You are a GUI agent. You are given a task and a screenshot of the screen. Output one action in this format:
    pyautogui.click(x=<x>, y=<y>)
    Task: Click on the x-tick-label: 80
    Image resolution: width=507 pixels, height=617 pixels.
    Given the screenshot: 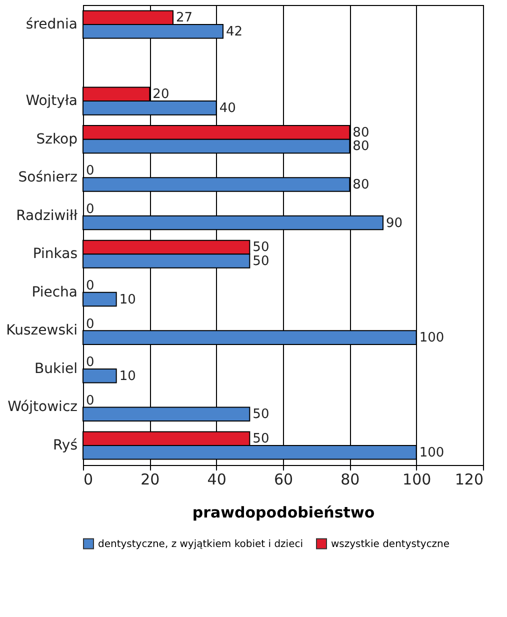 What is the action you would take?
    pyautogui.click(x=350, y=479)
    